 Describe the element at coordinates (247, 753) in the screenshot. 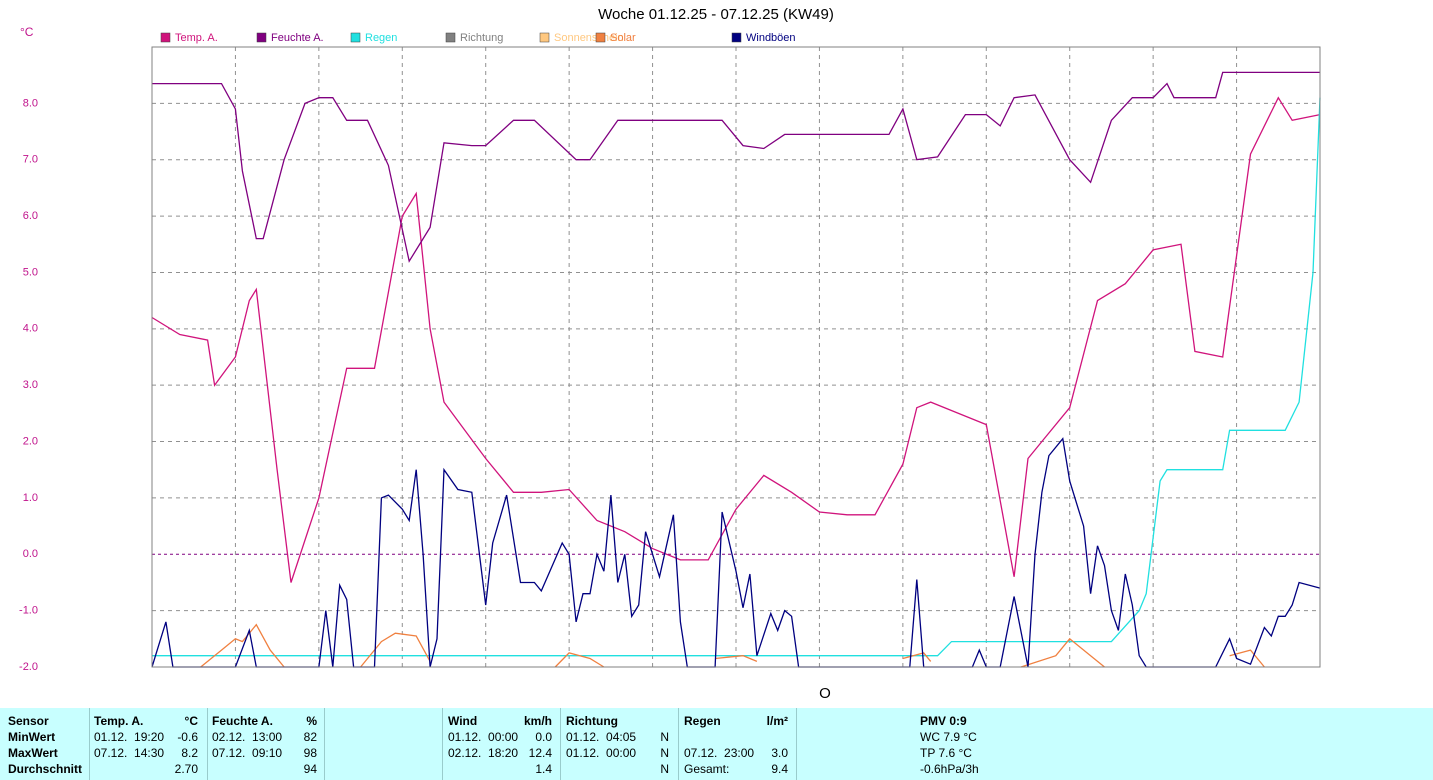

I see `table-cell: 07.12. 09:10` at that location.